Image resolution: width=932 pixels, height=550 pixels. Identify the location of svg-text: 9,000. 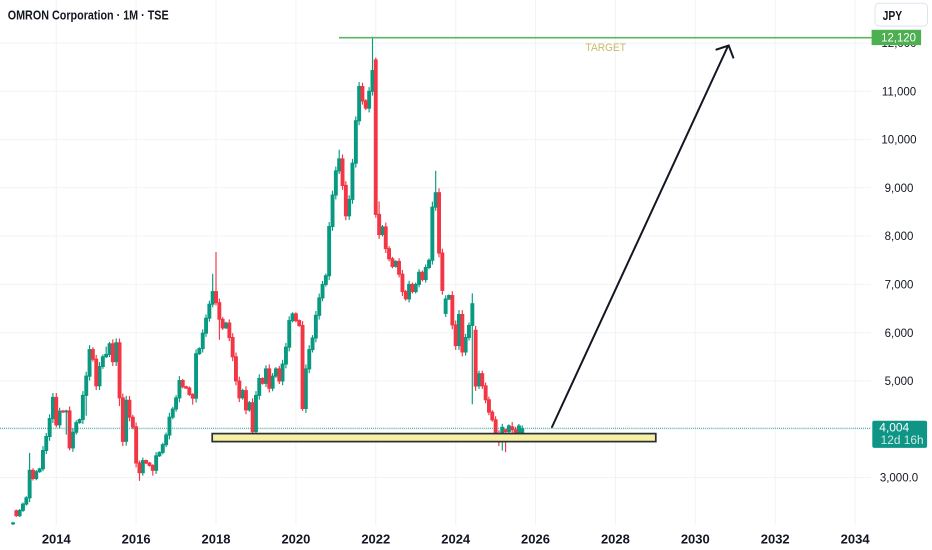
(899, 189).